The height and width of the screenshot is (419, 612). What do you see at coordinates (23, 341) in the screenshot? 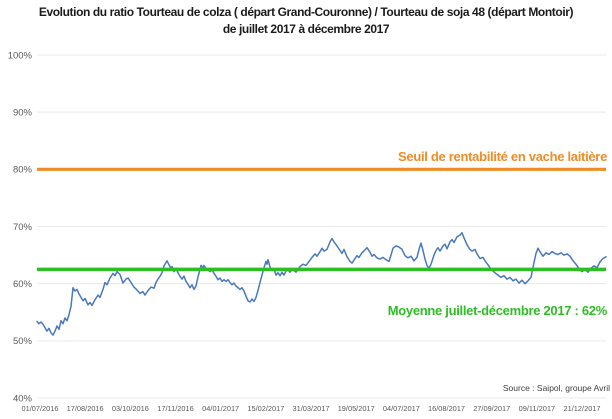
I see `y-tick-label: 50%` at bounding box center [23, 341].